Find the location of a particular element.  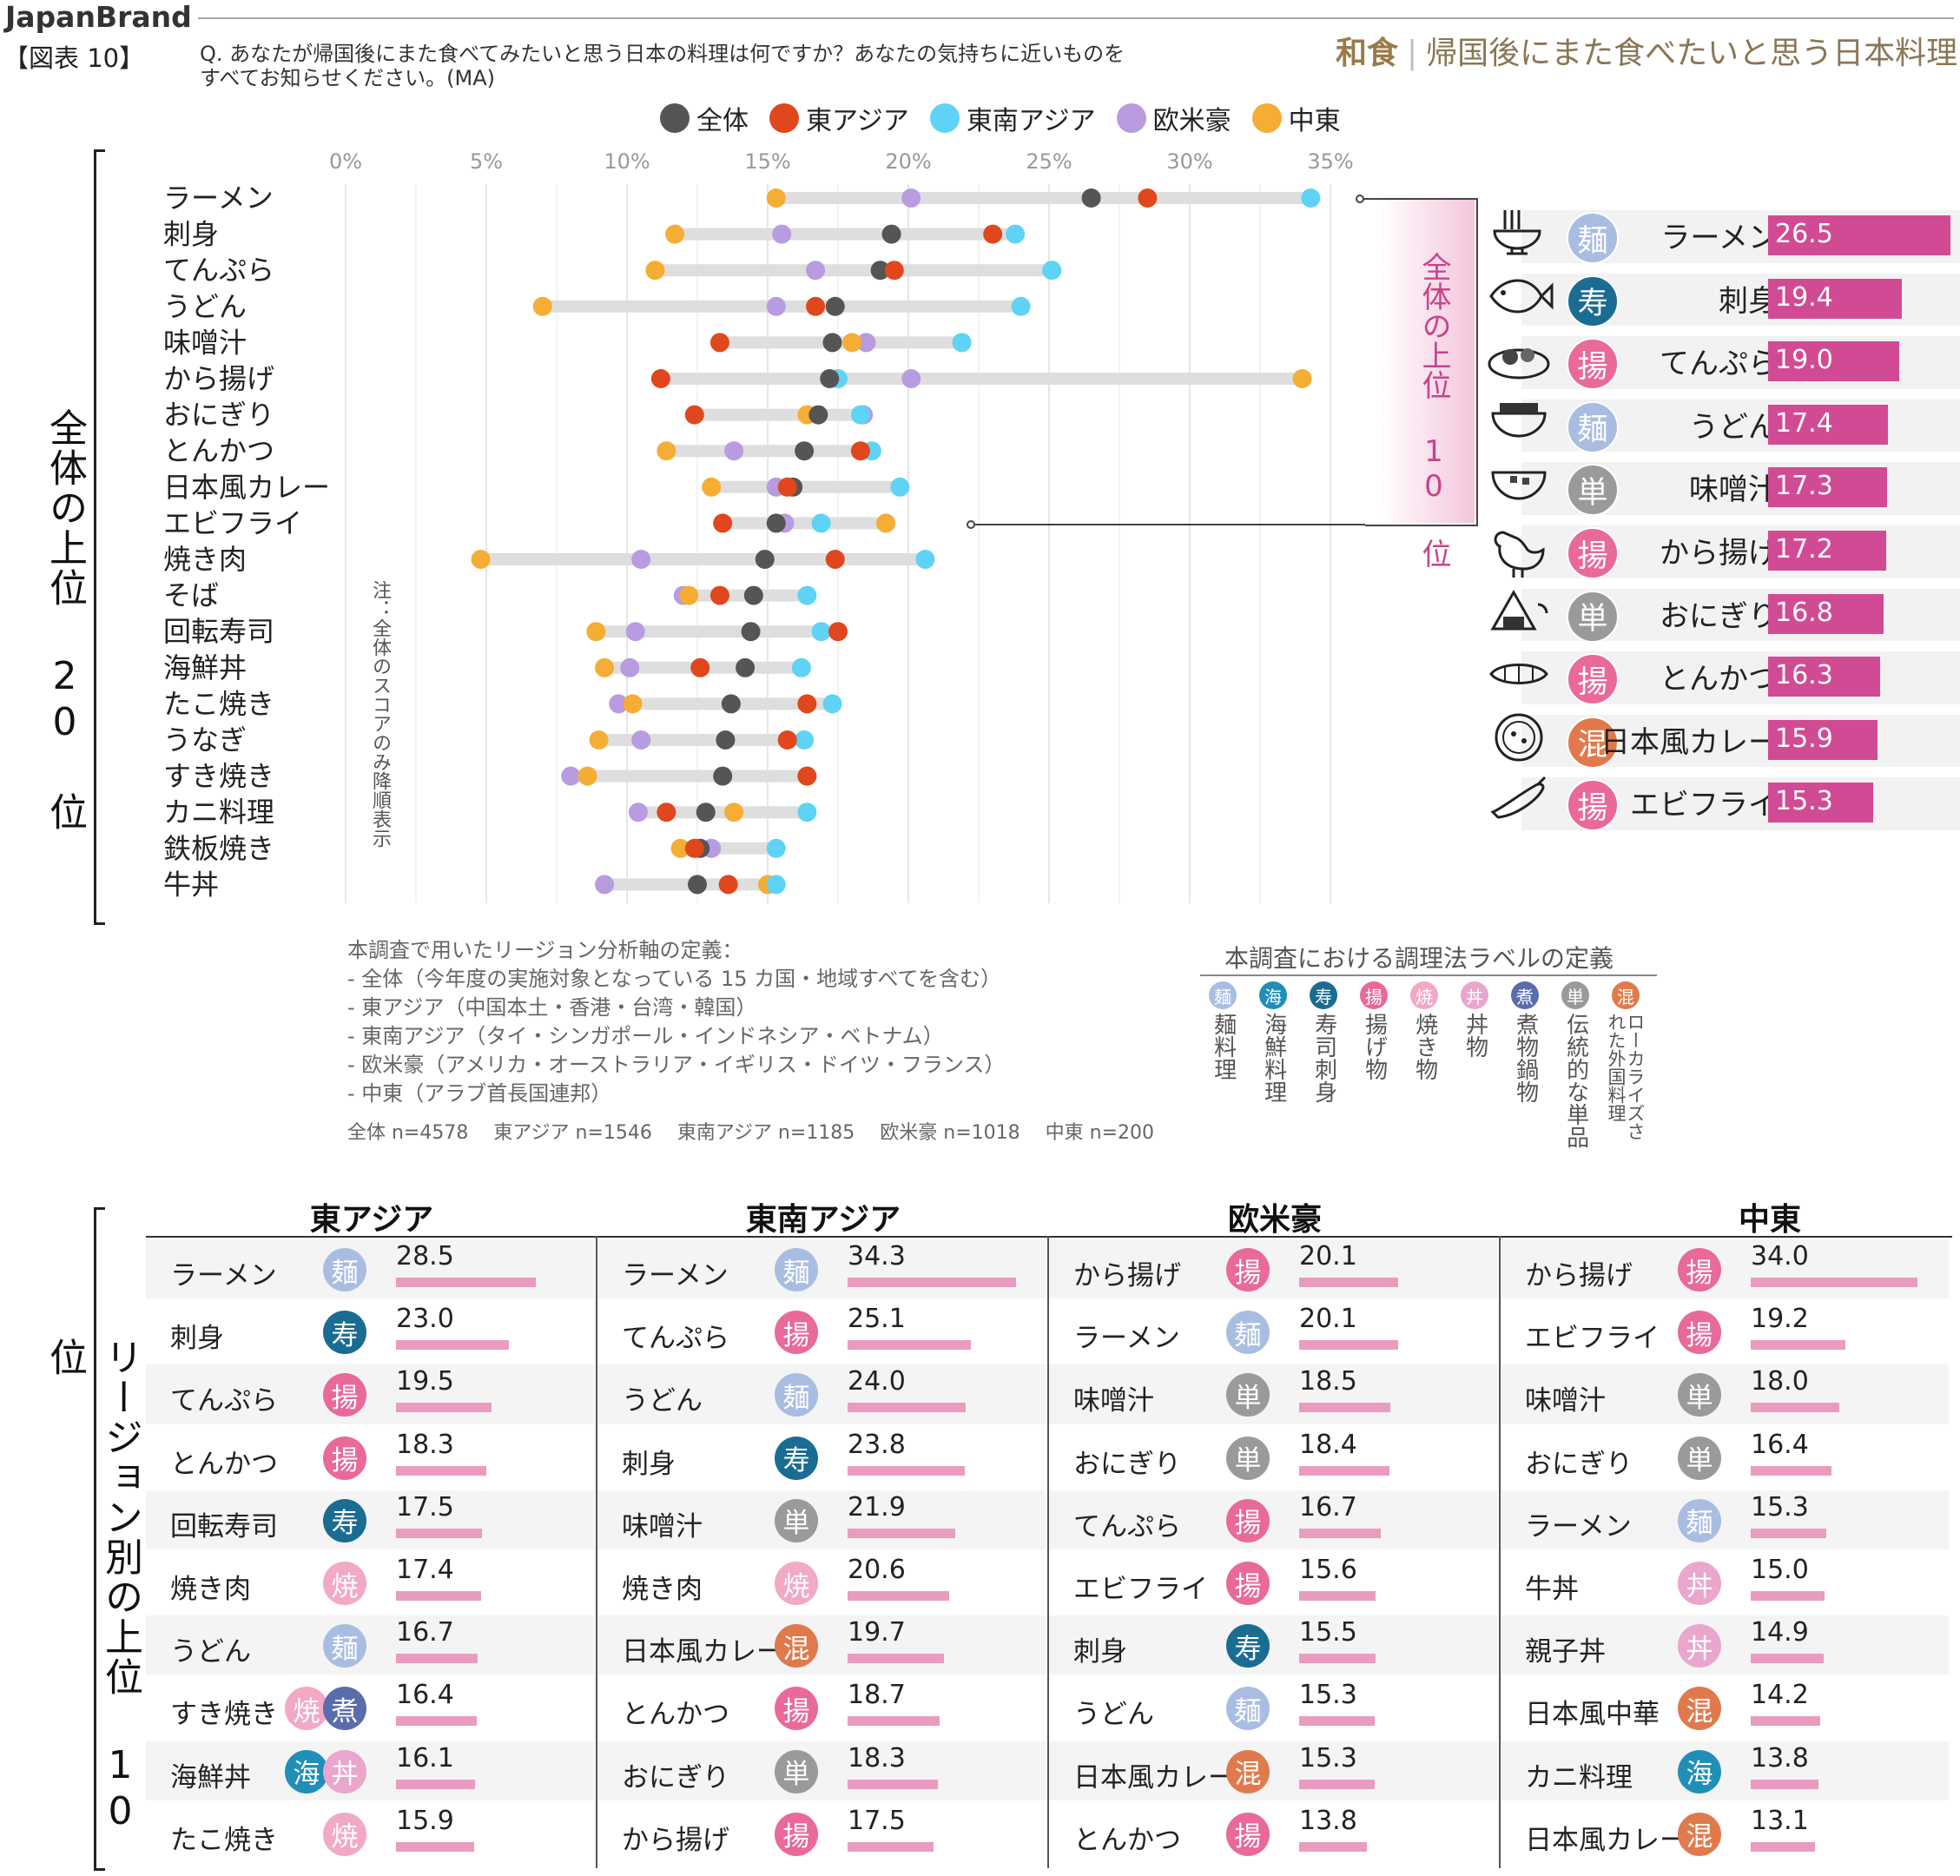

category-label: ラーメン is located at coordinates (218, 198).